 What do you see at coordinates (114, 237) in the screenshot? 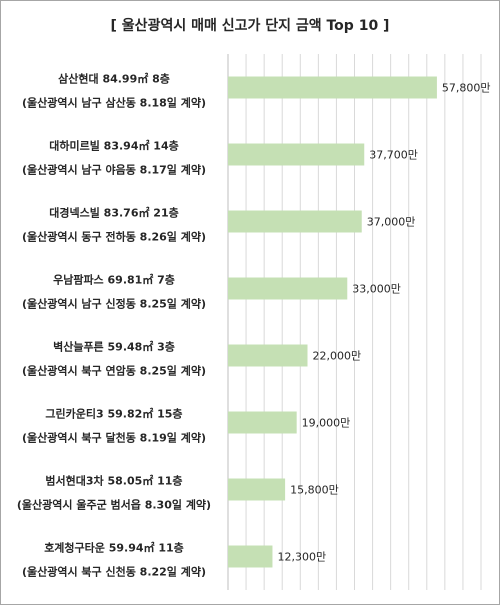
I see `category-label-detail: (울산광역시 동구 전하동 8.26일 계약)` at bounding box center [114, 237].